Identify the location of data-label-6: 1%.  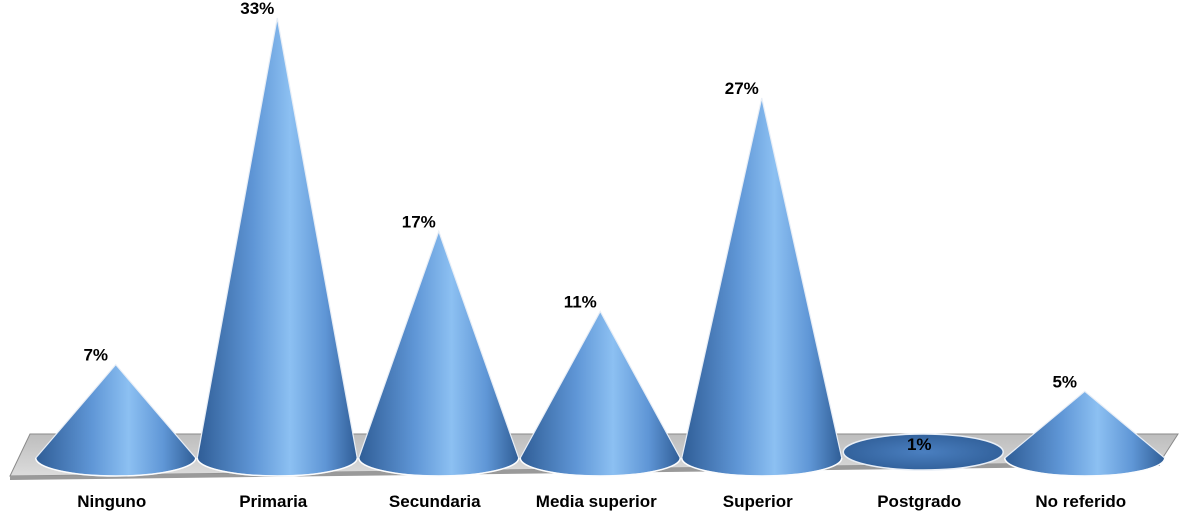
(919, 444).